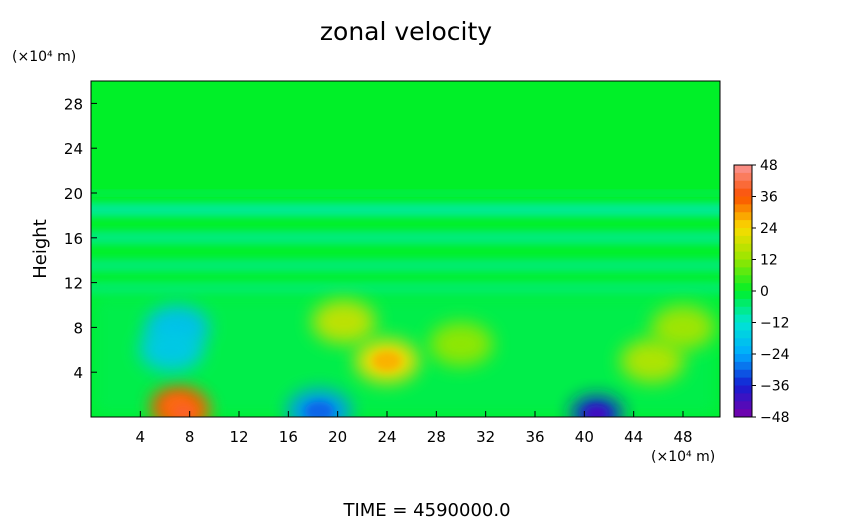 The image size is (854, 519). What do you see at coordinates (78, 328) in the screenshot?
I see `y-tick-label: 8` at bounding box center [78, 328].